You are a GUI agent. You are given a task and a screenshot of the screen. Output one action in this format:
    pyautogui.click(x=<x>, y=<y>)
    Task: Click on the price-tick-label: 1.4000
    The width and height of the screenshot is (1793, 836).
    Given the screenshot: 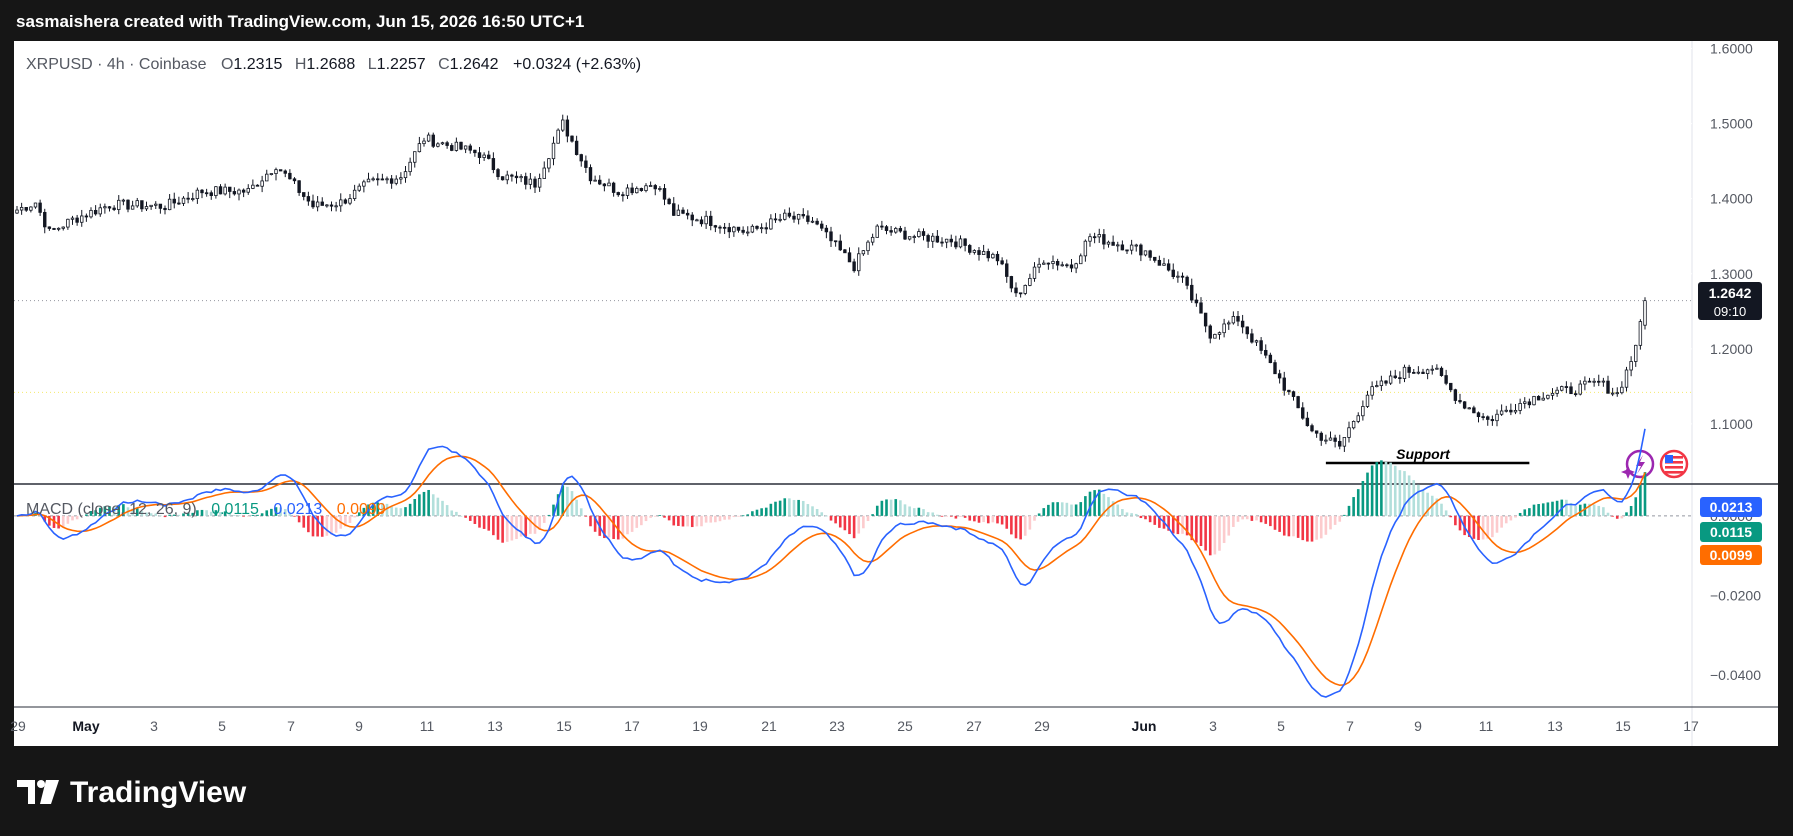 What is the action you would take?
    pyautogui.click(x=1731, y=199)
    